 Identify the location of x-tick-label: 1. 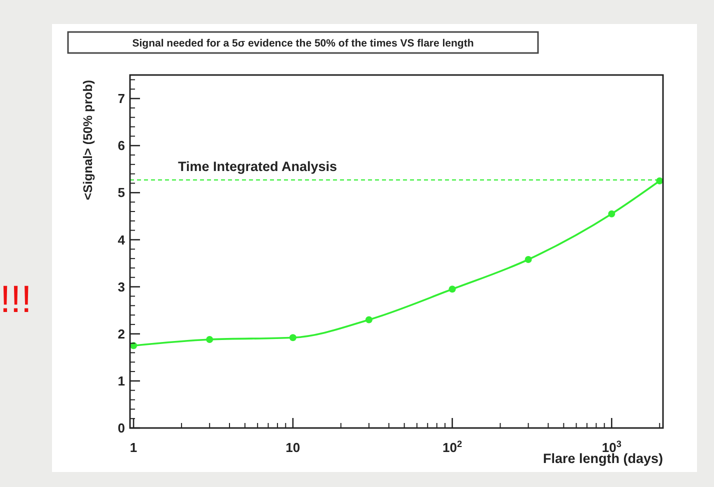
(134, 447).